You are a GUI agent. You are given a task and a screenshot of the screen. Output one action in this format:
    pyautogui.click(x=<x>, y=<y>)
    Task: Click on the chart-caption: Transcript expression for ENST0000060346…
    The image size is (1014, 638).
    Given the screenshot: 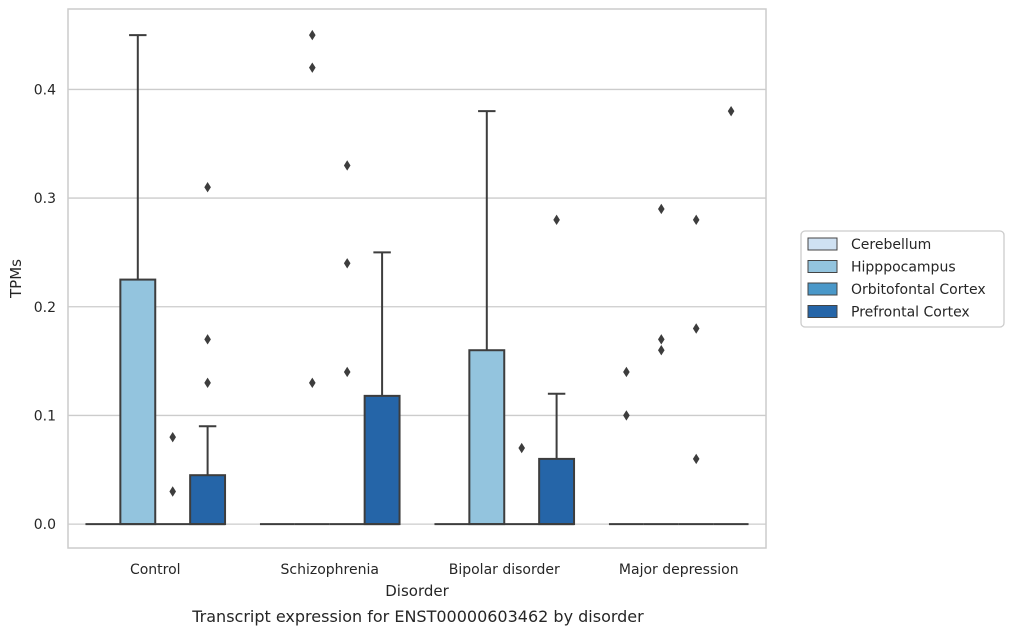 What is the action you would take?
    pyautogui.click(x=417, y=616)
    